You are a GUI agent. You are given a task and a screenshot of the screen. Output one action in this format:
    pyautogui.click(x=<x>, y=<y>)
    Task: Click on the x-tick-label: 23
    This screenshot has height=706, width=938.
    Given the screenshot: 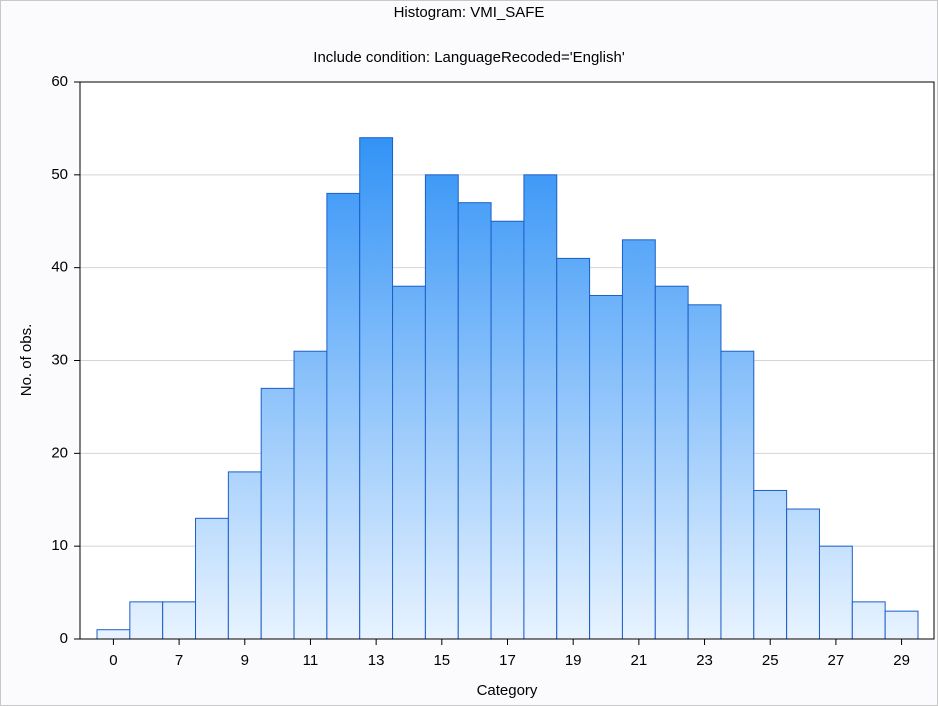 What is the action you would take?
    pyautogui.click(x=704, y=660)
    